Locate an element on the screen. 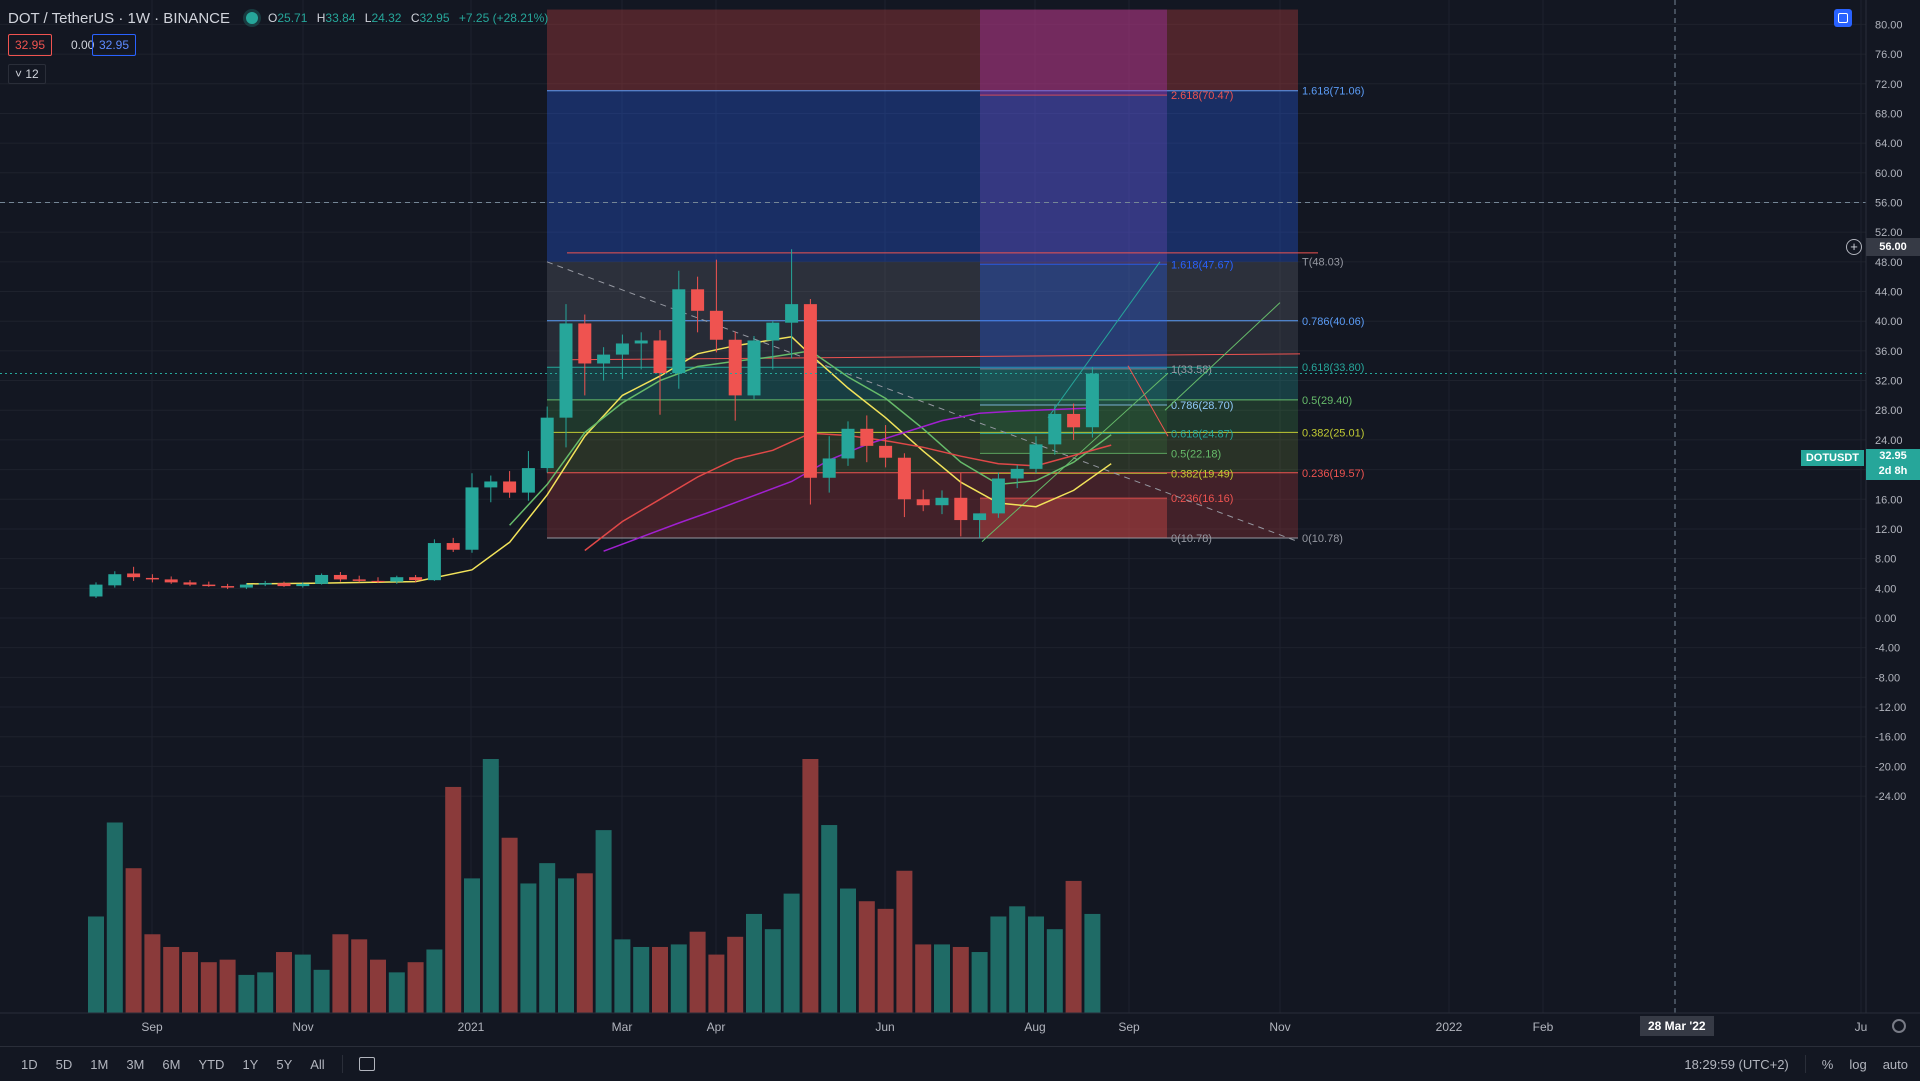 This screenshot has width=1920, height=1081. go-to-date-icon is located at coordinates (366, 1064).